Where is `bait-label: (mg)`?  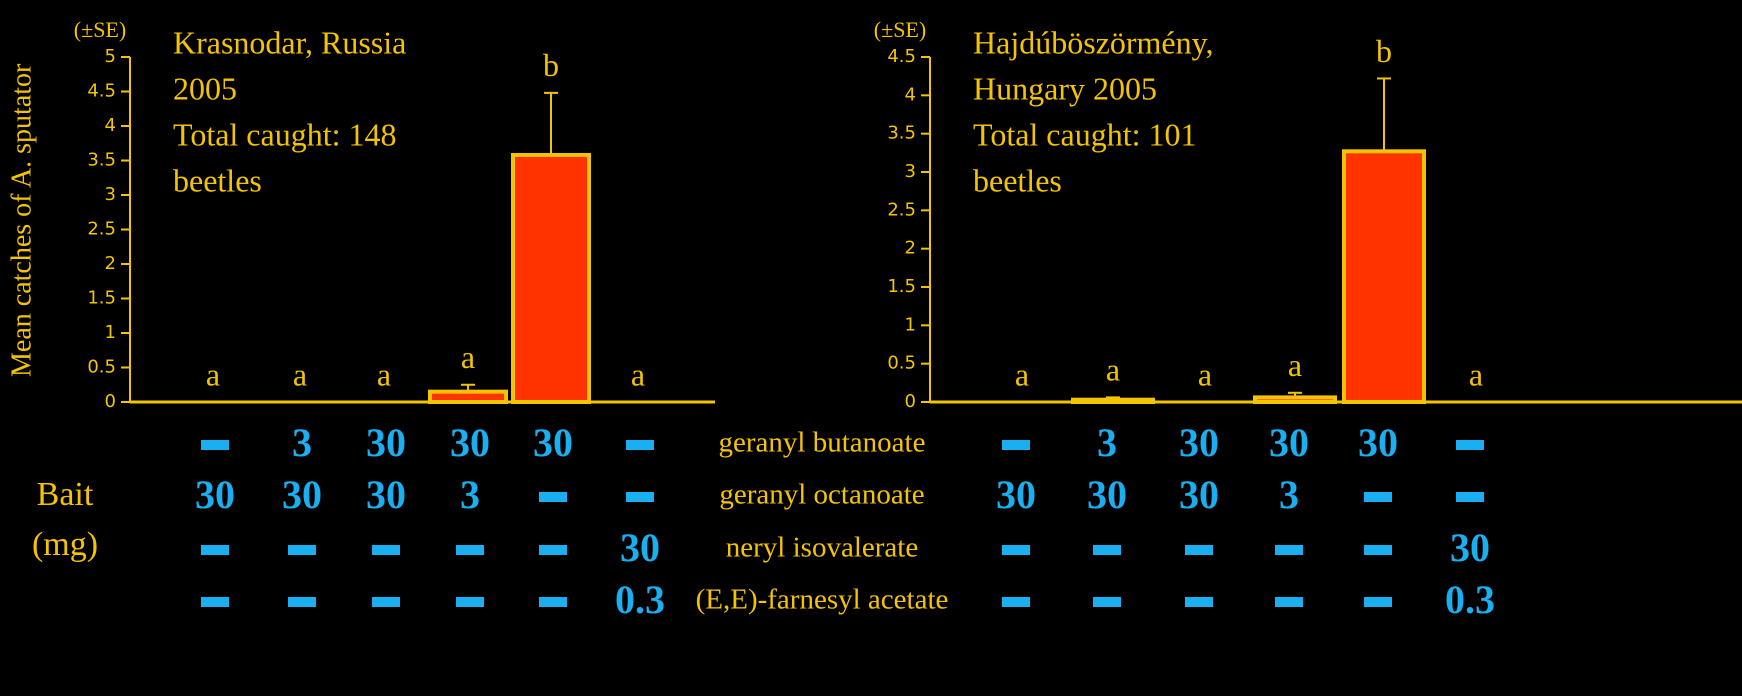
bait-label: (mg) is located at coordinates (65, 544).